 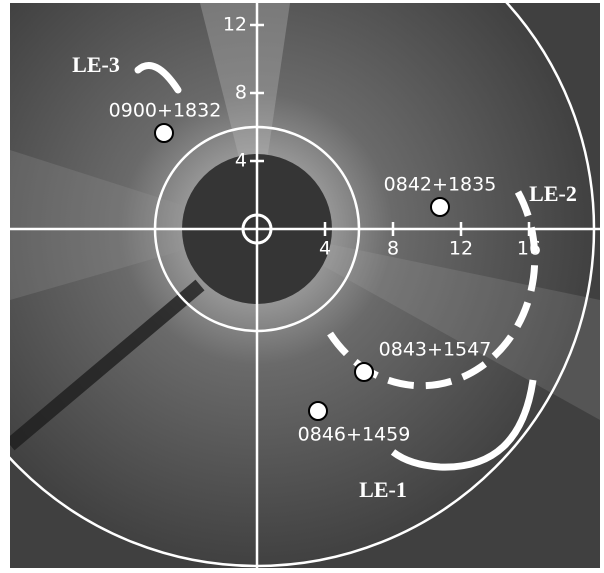 I want to click on x-tick-label: 4, so click(x=325, y=249).